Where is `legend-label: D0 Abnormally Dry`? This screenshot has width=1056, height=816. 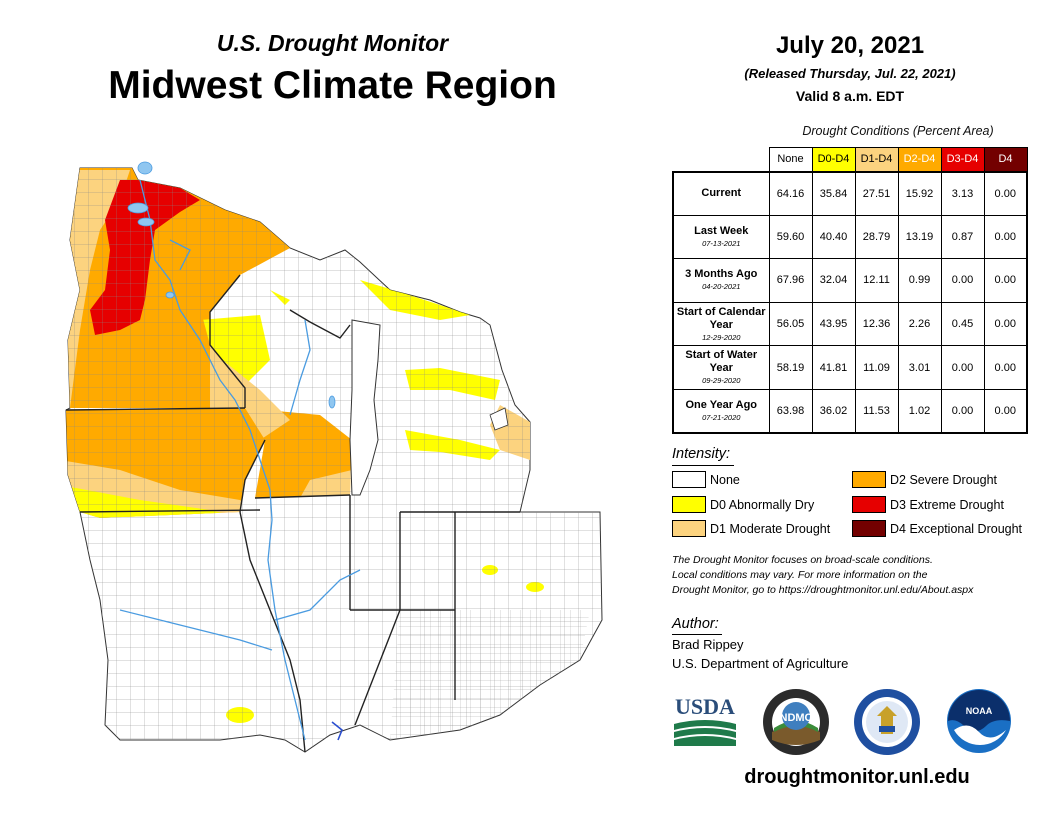
legend-label: D0 Abnormally Dry is located at coordinates (762, 504).